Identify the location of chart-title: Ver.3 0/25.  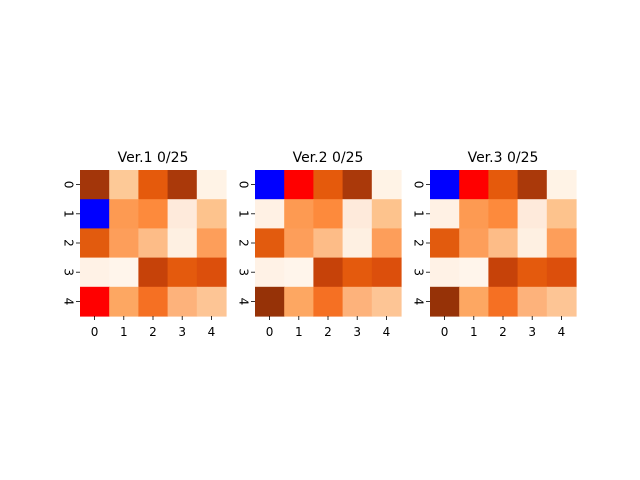
(503, 158).